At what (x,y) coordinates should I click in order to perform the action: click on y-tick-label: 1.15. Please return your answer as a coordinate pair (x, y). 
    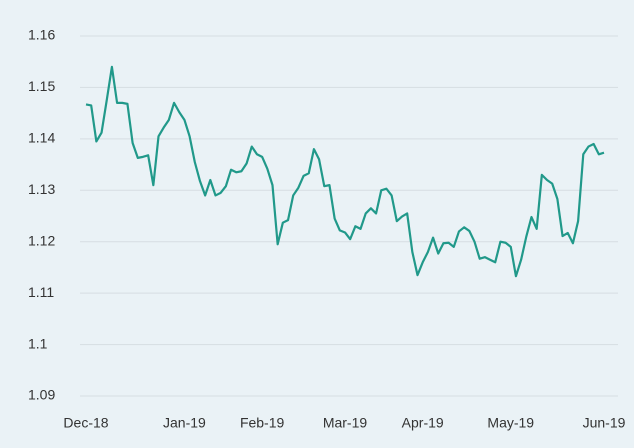
    Looking at the image, I should click on (41, 86).